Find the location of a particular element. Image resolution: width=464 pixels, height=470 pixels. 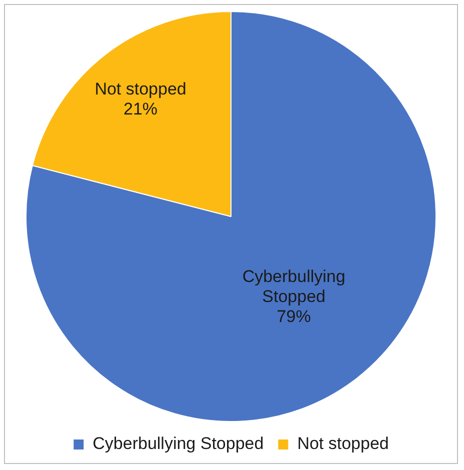

data-label: 21% is located at coordinates (141, 109).